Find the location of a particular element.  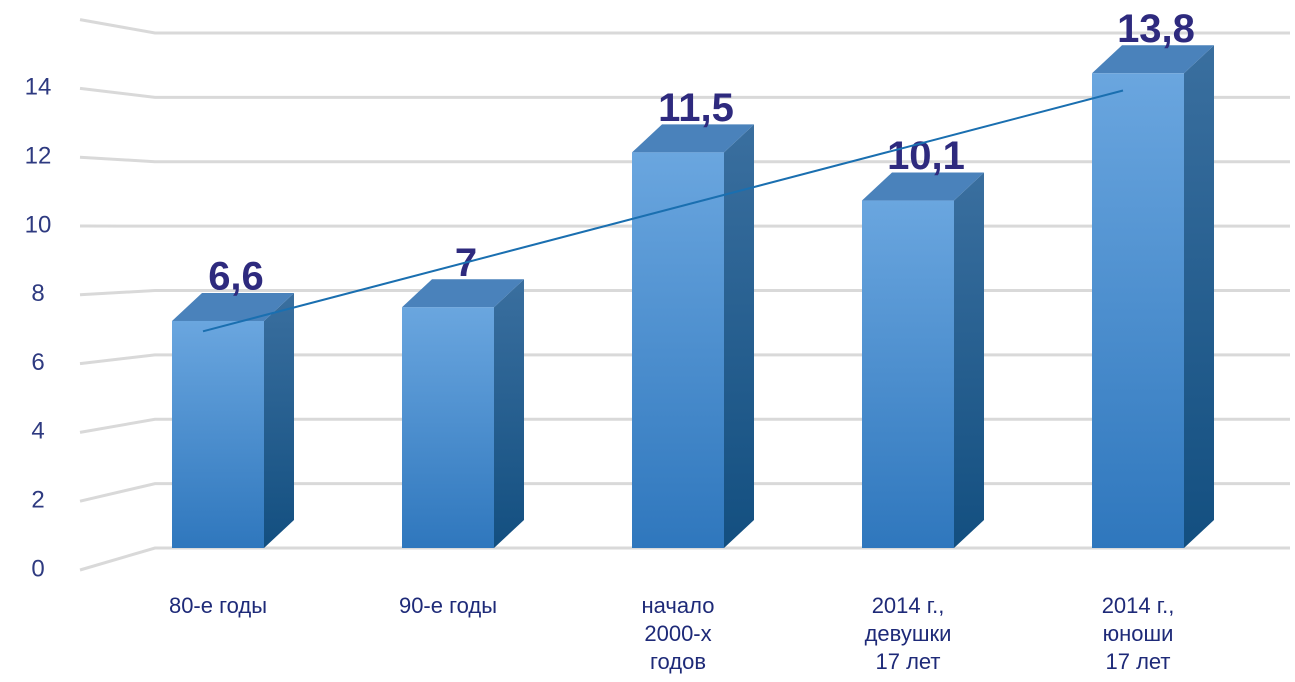

y-tick-label: 0 is located at coordinates (37, 568).